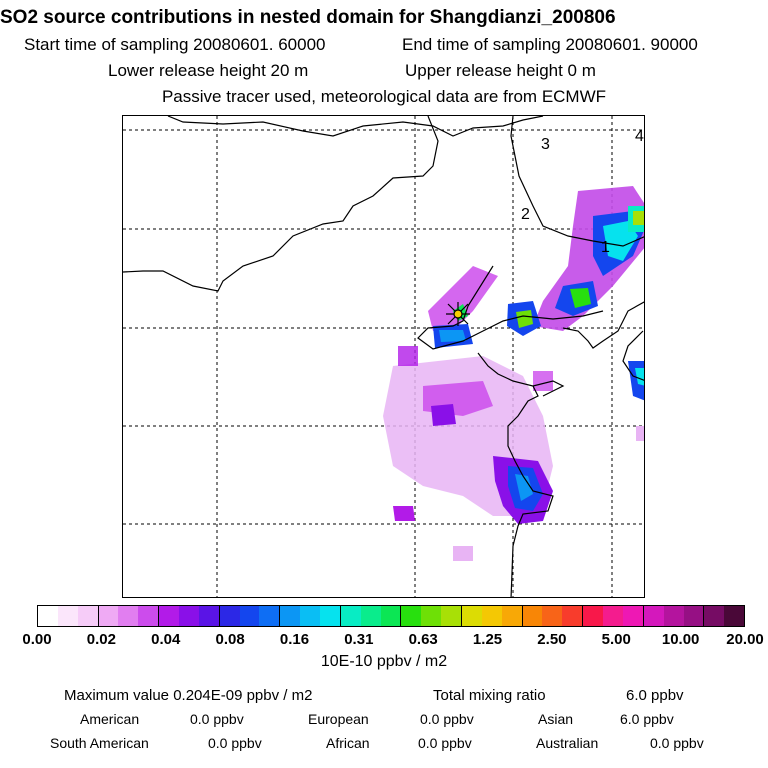  I want to click on colorbar-tick-label: 10.00, so click(680, 639).